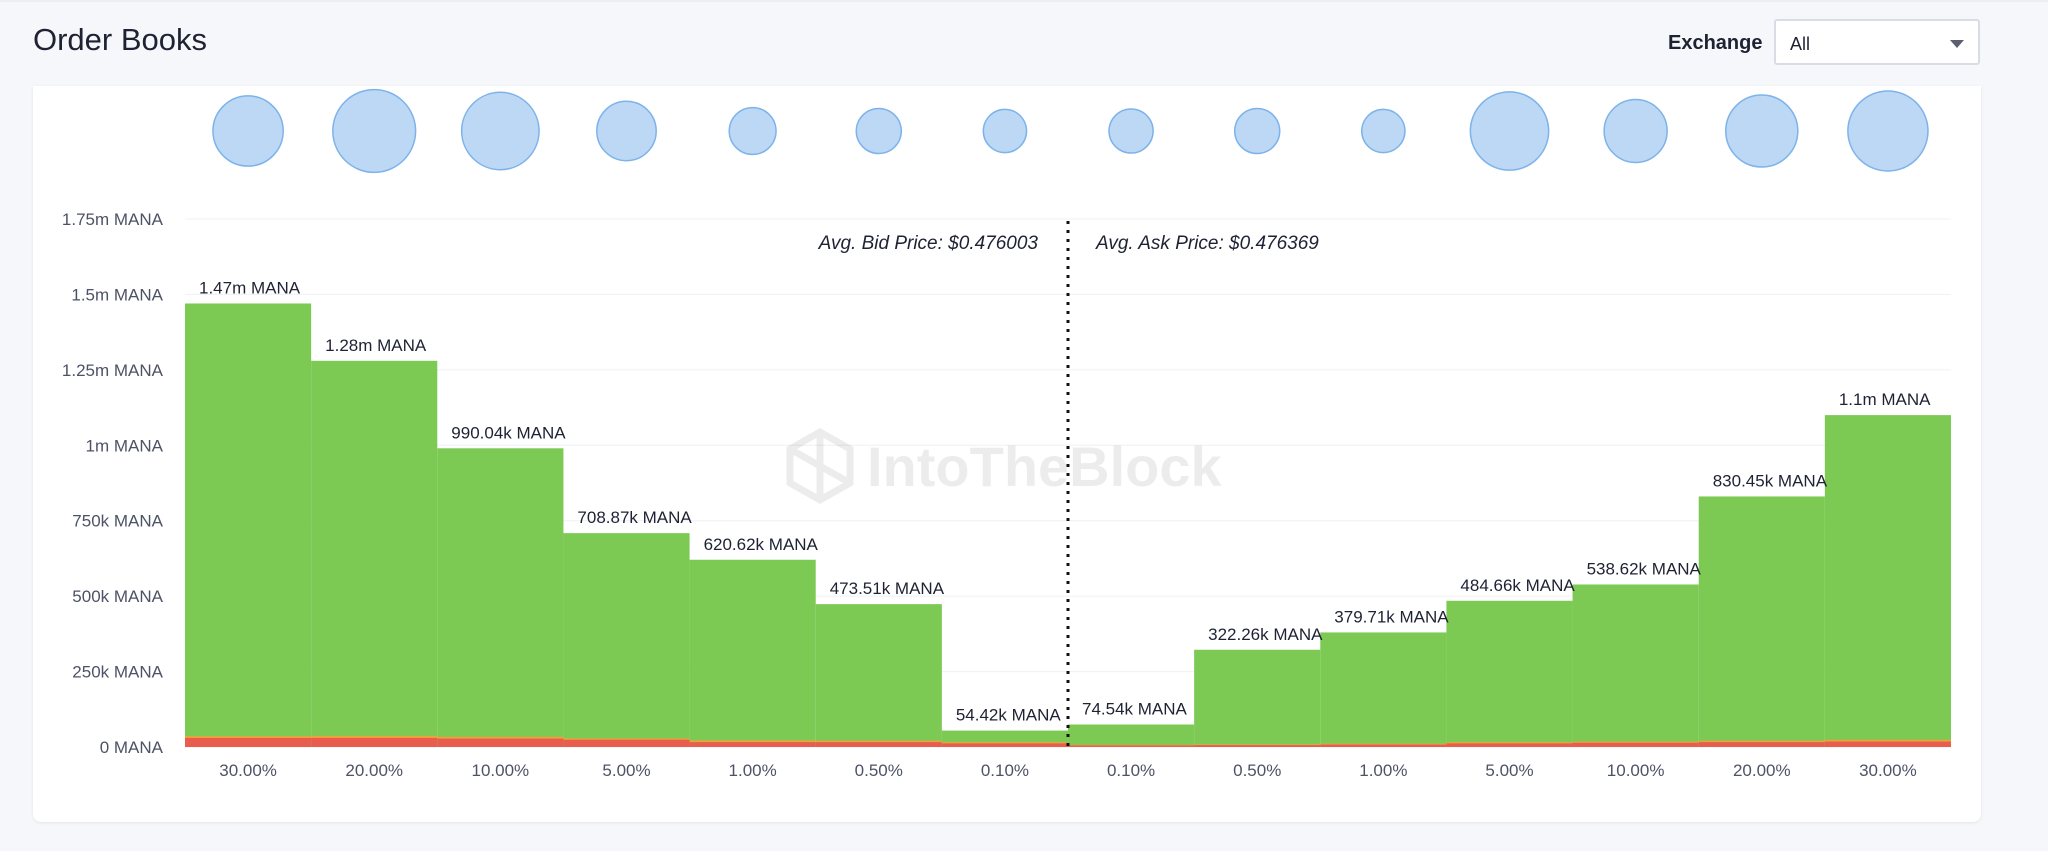 This screenshot has width=2048, height=851. Describe the element at coordinates (1517, 585) in the screenshot. I see `bar-value-label: 484.66k MANA` at that location.